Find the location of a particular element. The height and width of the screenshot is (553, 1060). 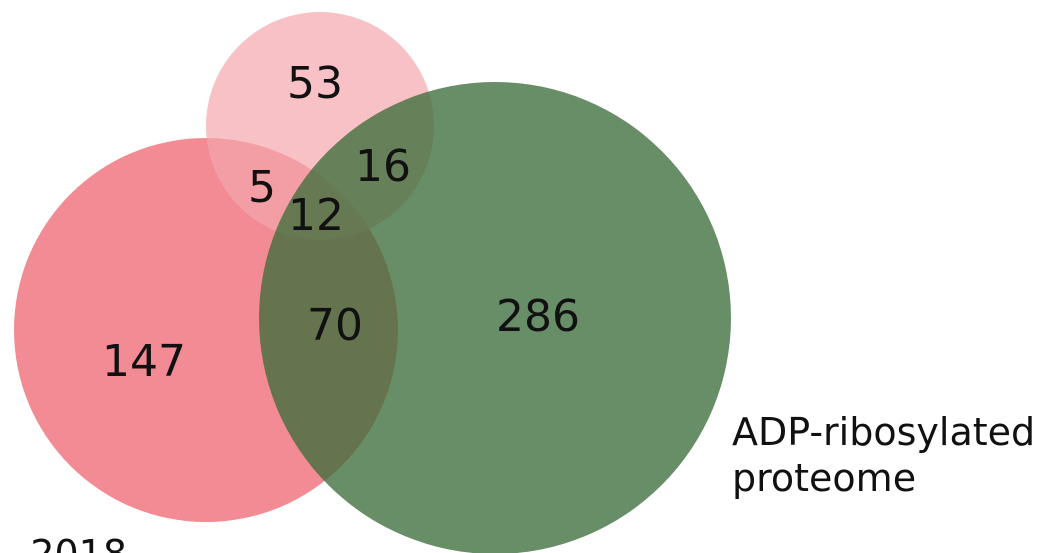

count-green-only: 286 is located at coordinates (538, 316).